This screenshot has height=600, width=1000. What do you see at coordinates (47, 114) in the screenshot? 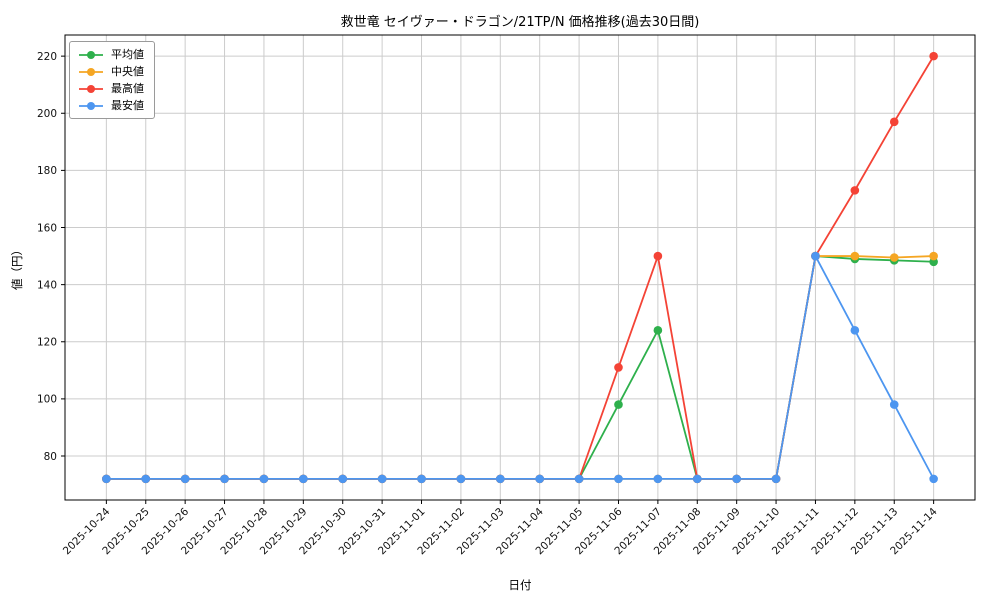
I see `y-tick-label: 200` at bounding box center [47, 114].